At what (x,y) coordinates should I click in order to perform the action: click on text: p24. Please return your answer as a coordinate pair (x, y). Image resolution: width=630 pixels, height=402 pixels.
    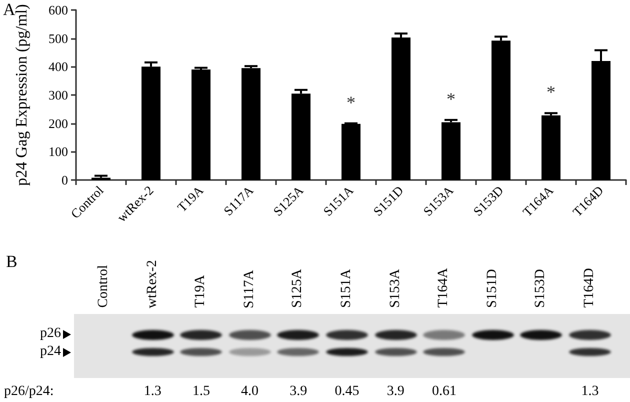
    Looking at the image, I should click on (50, 352).